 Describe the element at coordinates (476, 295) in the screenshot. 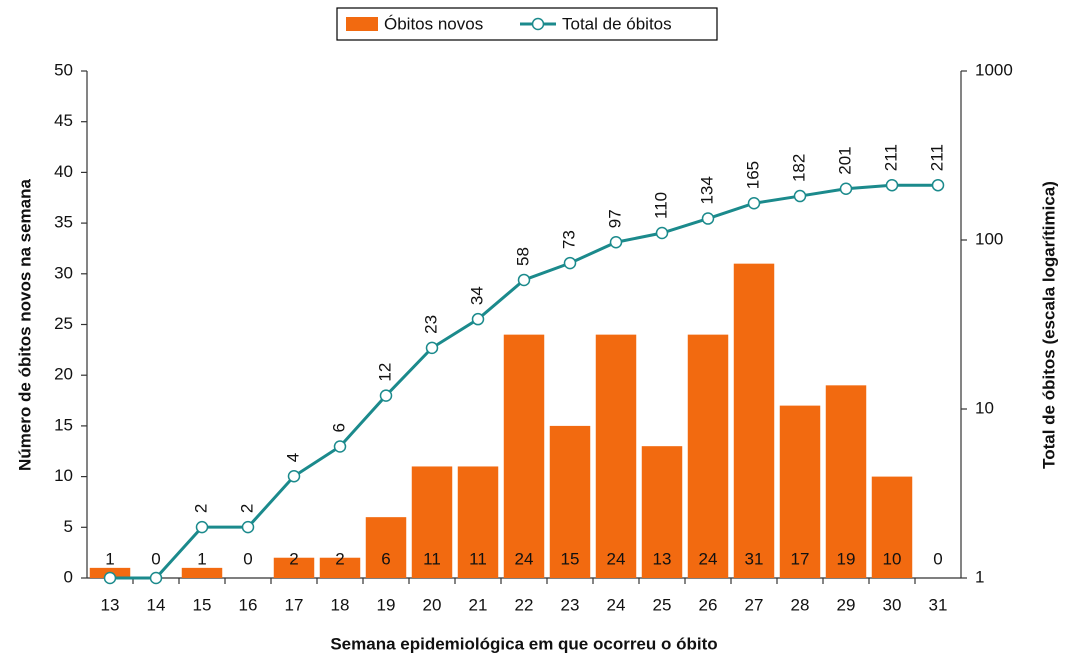

I see `line-value-label: 34` at that location.